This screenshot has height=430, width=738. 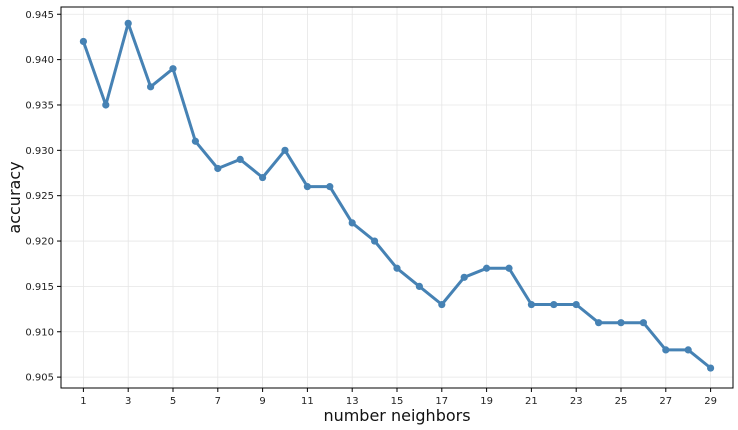 What do you see at coordinates (486, 401) in the screenshot?
I see `x-tick-label: 19` at bounding box center [486, 401].